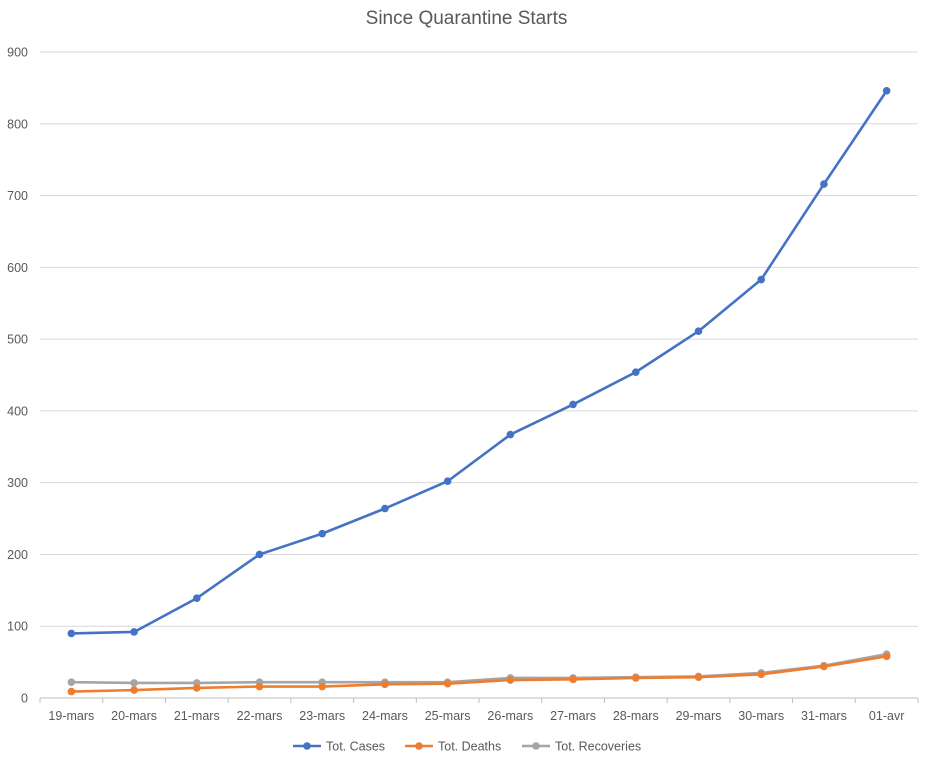 The width and height of the screenshot is (933, 763). What do you see at coordinates (17, 53) in the screenshot?
I see `y-tick-label: 900` at bounding box center [17, 53].